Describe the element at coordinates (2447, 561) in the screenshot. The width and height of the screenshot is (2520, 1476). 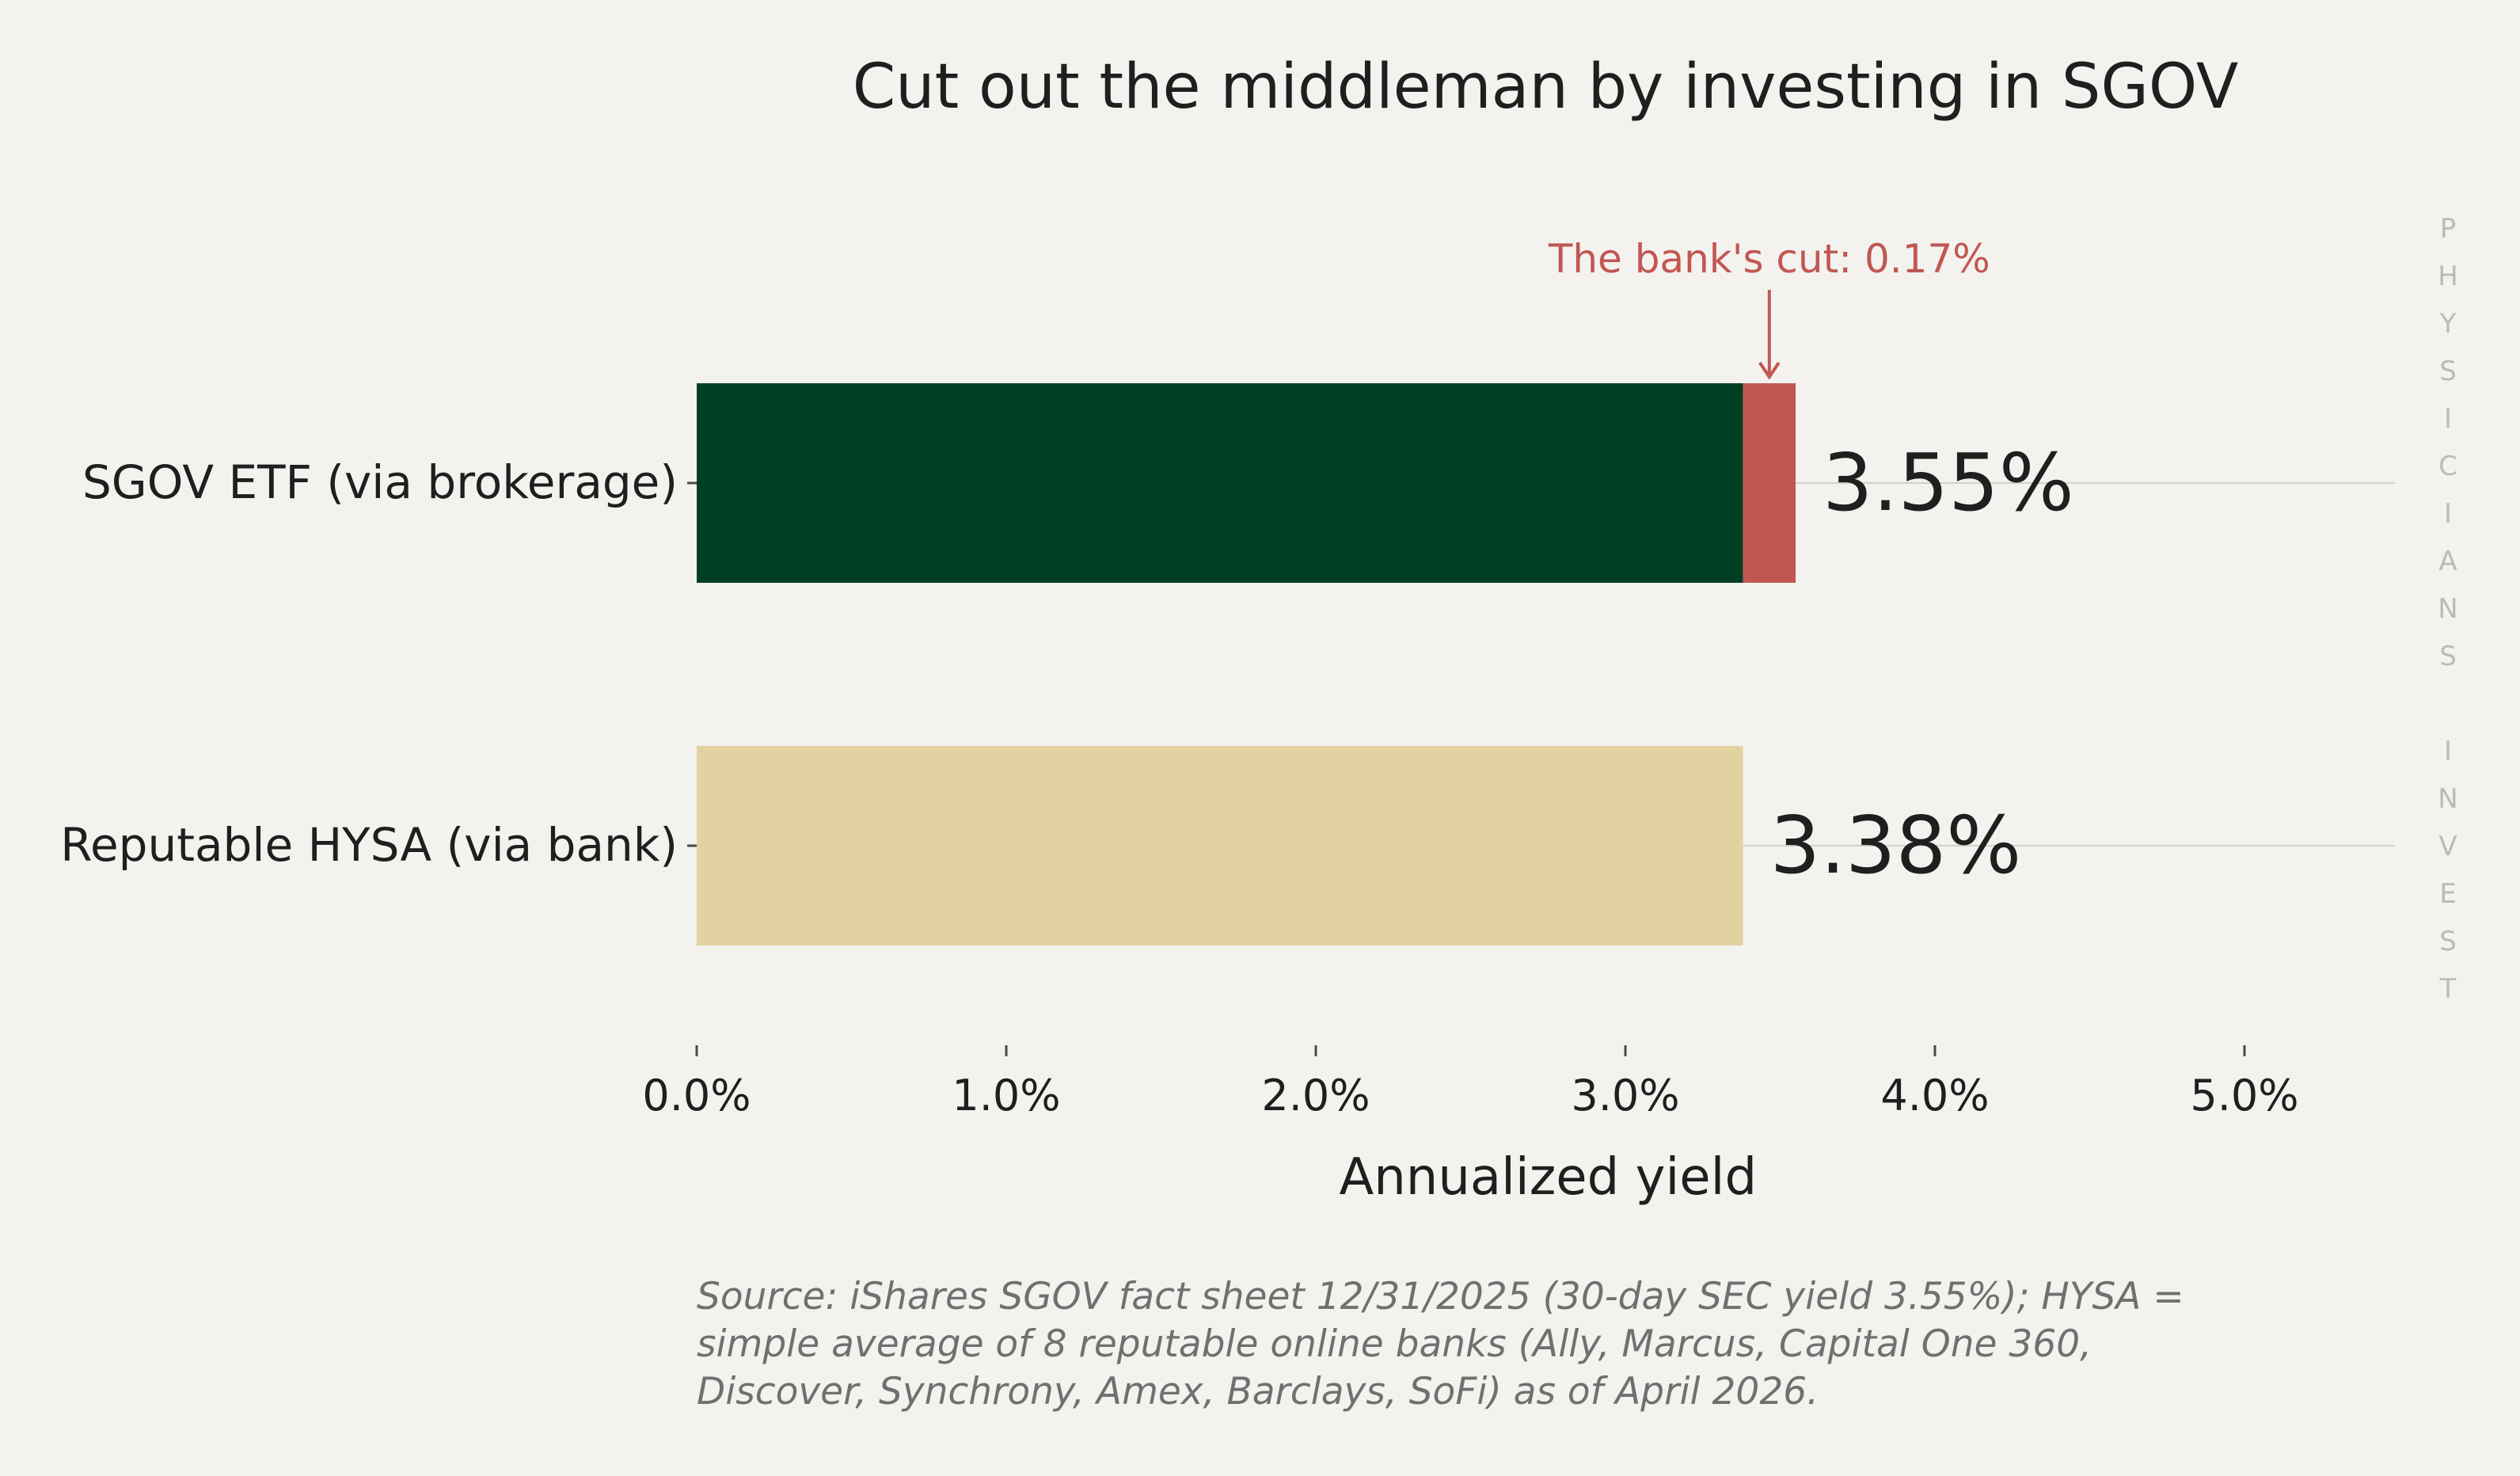
I see `watermark-letter: A` at that location.